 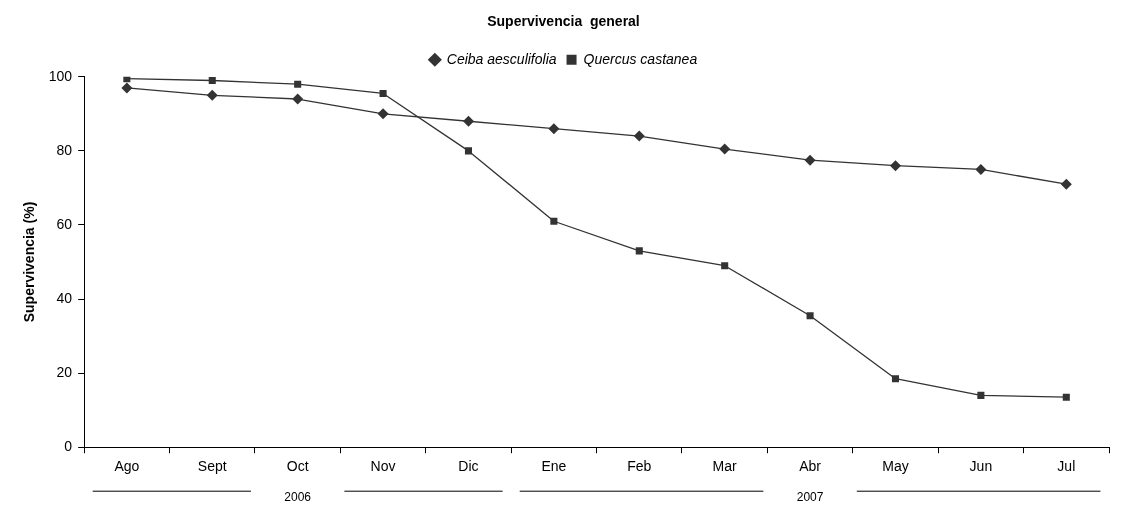 I want to click on y-tick-label: 0, so click(x=68, y=446).